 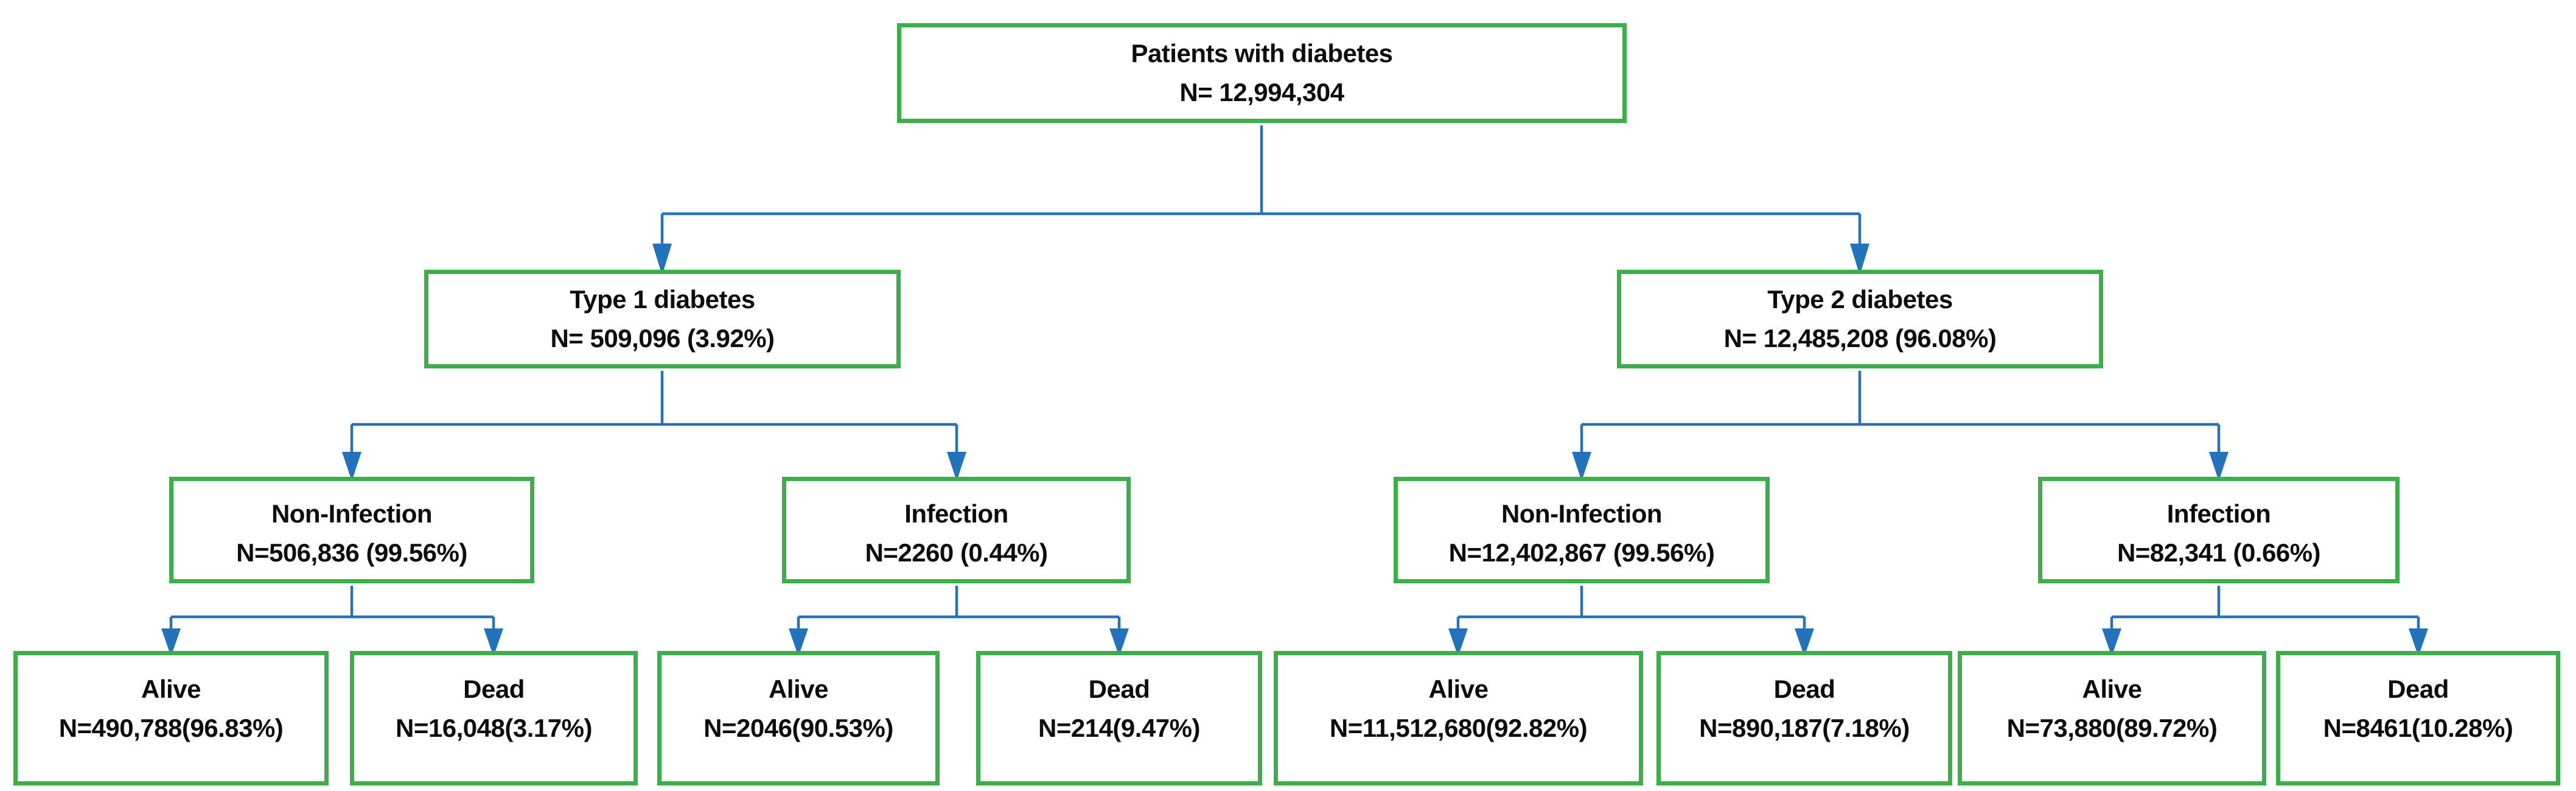 What do you see at coordinates (654, 411) in the screenshot?
I see `connector-type1-to-infection-split` at bounding box center [654, 411].